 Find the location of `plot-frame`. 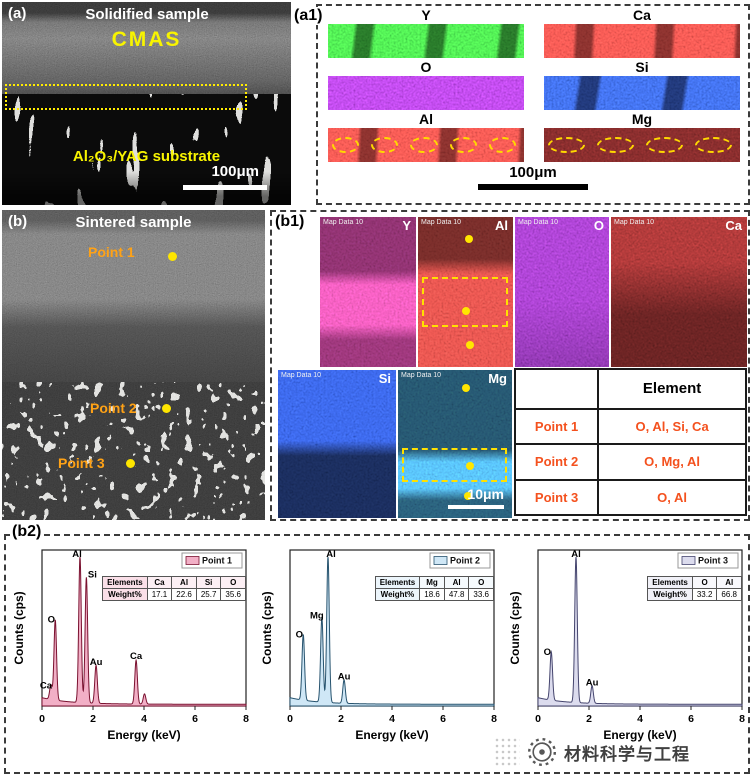

plot-frame is located at coordinates (640, 628).